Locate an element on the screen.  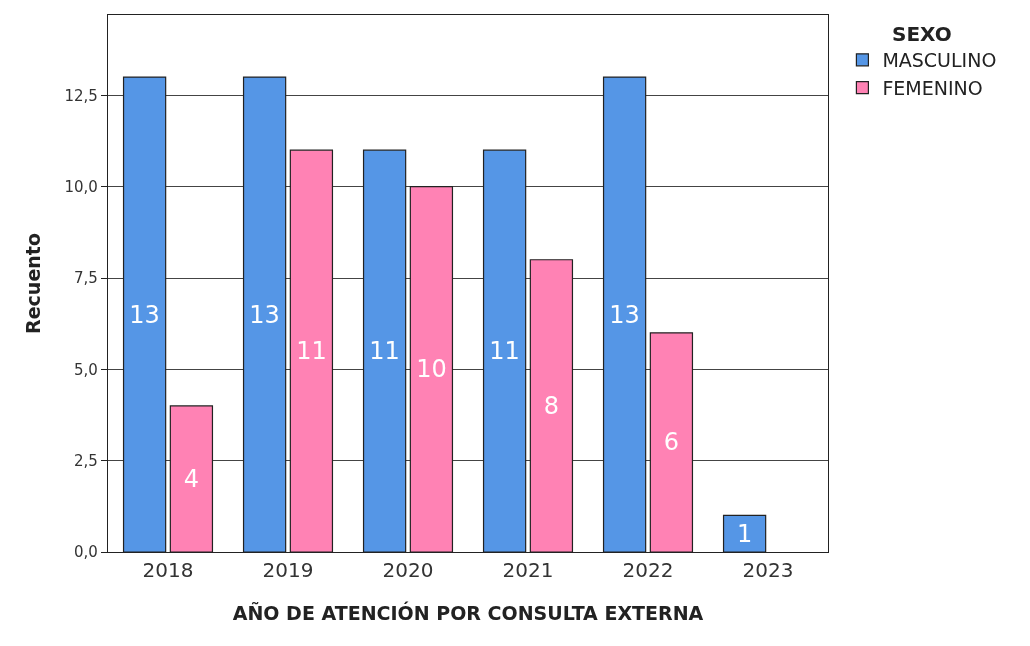
x-tick-label: 2022 is located at coordinates (648, 570).